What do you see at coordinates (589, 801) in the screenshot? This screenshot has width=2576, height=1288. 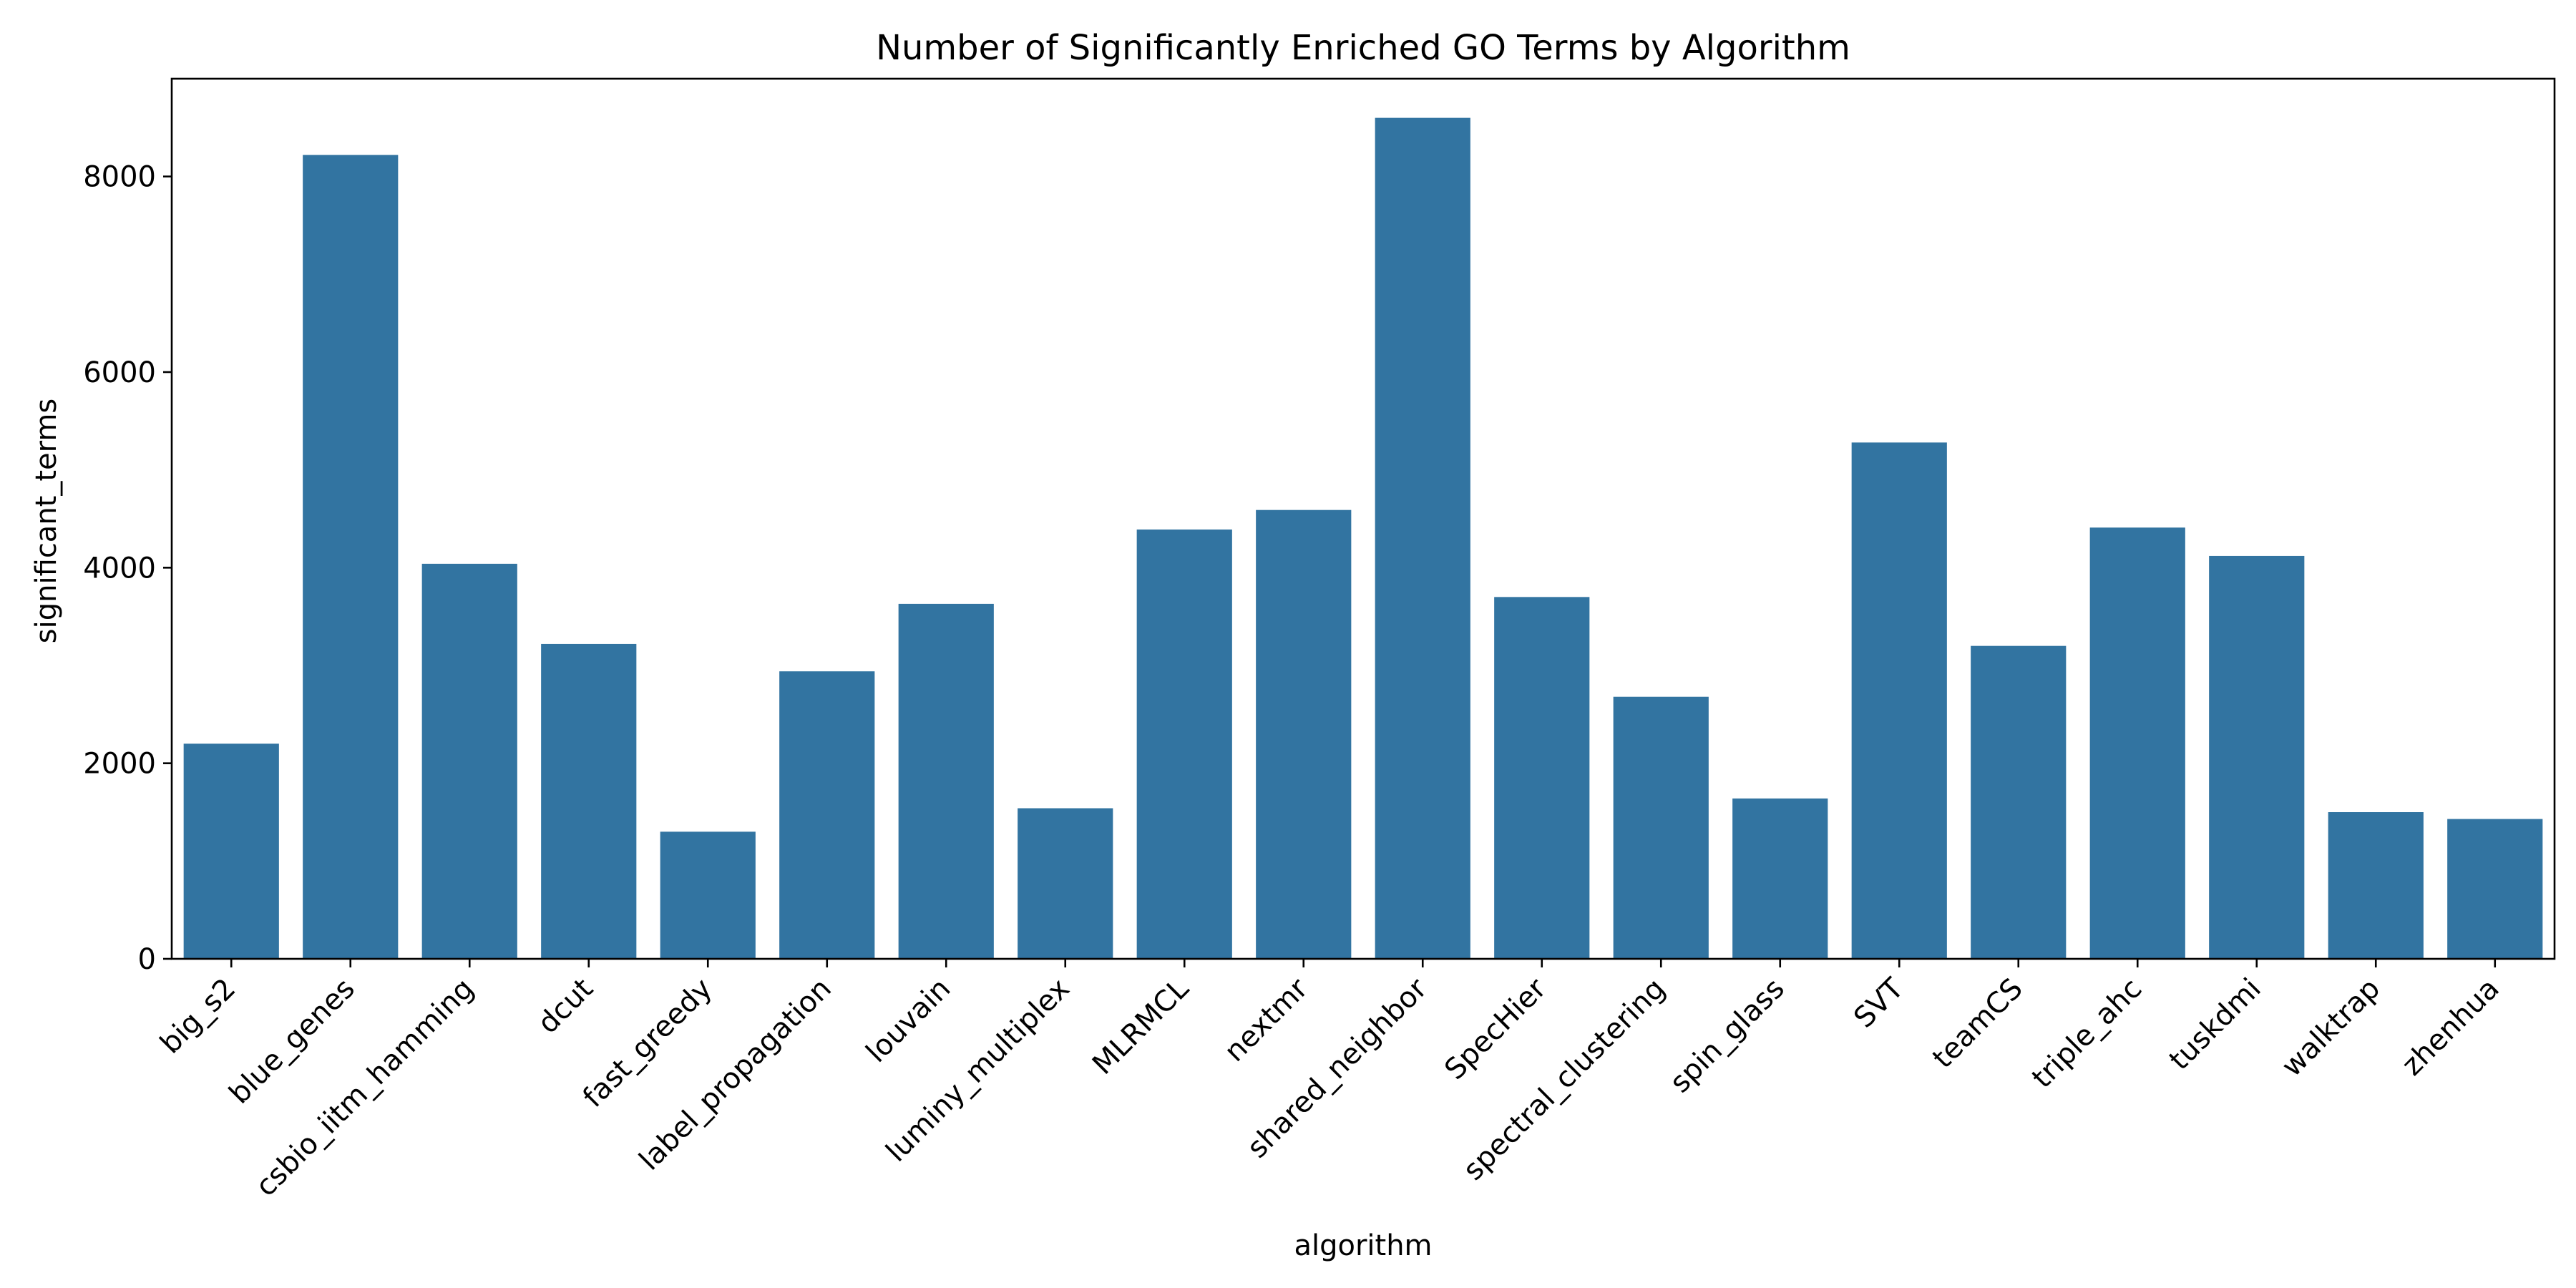 I see `bar-dcut` at bounding box center [589, 801].